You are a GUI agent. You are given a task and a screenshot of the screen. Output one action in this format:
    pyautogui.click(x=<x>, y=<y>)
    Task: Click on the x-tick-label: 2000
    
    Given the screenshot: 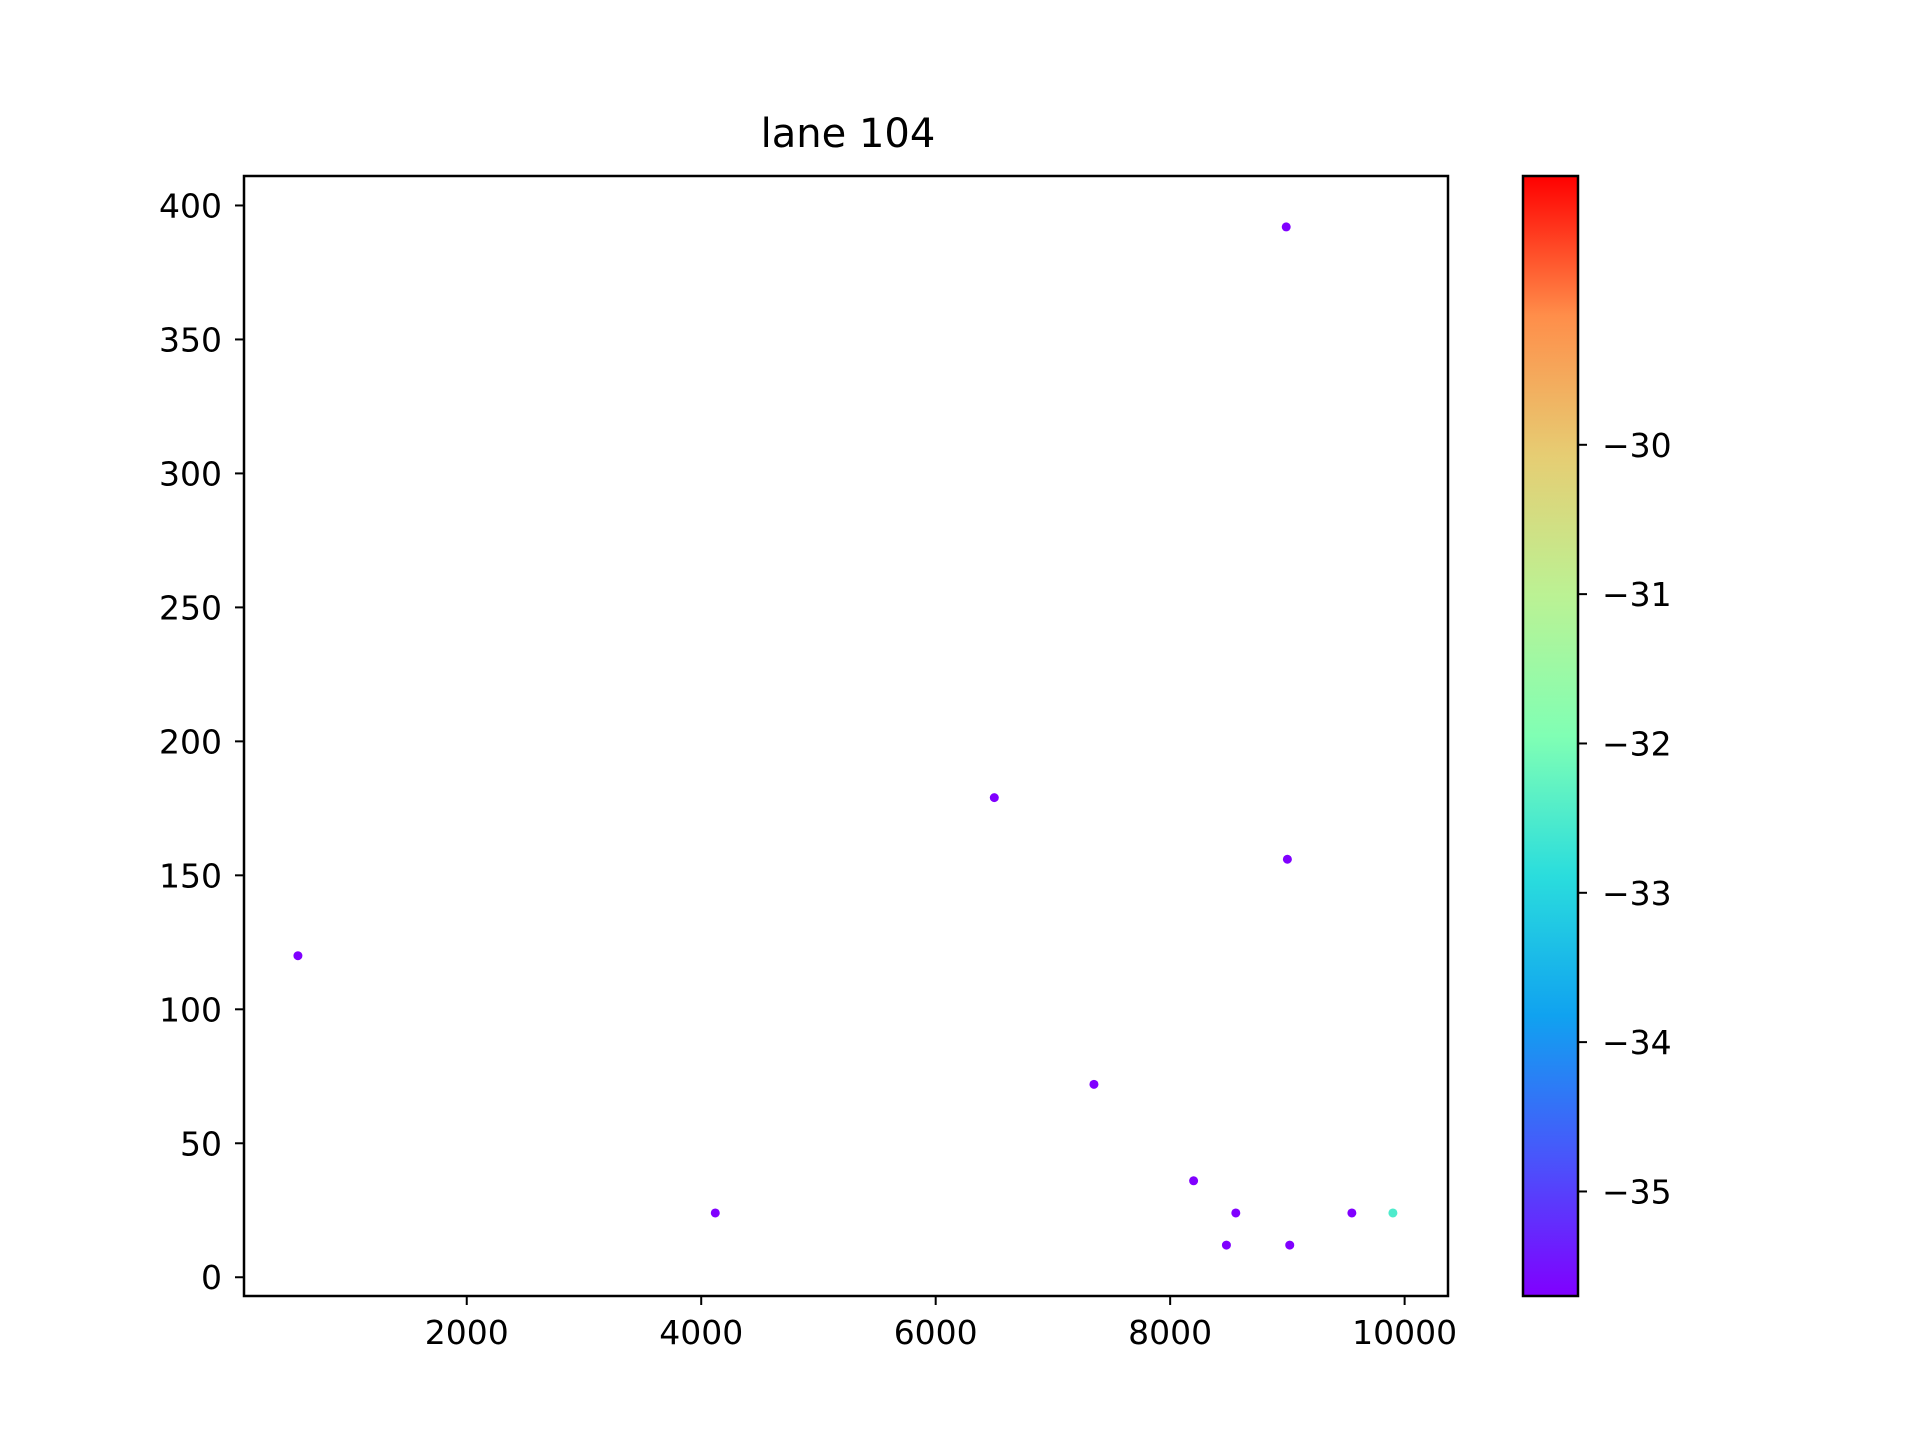 What is the action you would take?
    pyautogui.click(x=467, y=1332)
    